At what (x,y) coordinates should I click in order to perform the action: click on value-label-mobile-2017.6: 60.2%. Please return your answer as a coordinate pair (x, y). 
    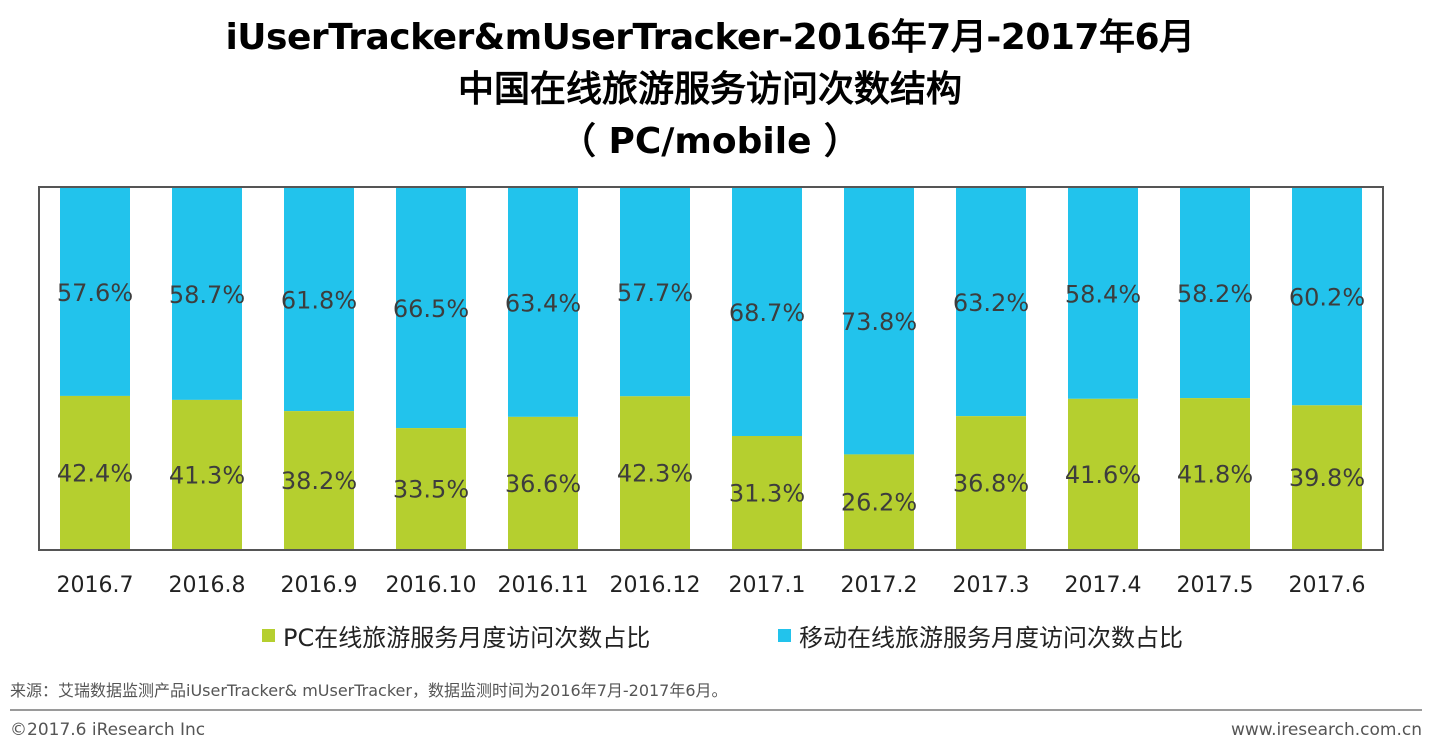
    Looking at the image, I should click on (1327, 298).